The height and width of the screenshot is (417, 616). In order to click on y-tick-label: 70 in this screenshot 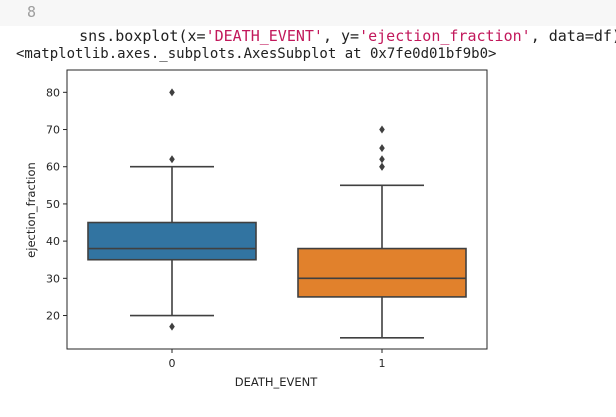, I will do `click(53, 130)`.